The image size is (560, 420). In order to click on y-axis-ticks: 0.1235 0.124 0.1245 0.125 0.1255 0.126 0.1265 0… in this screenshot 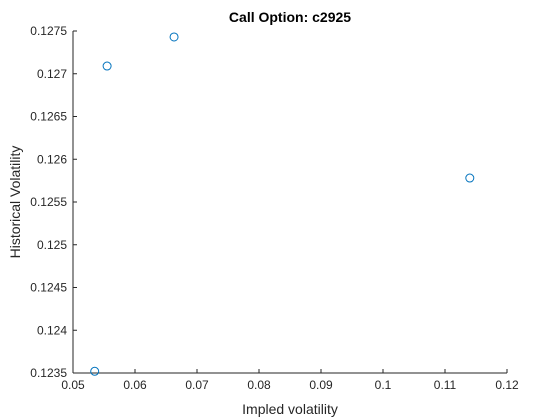, I will do `click(53, 202)`.